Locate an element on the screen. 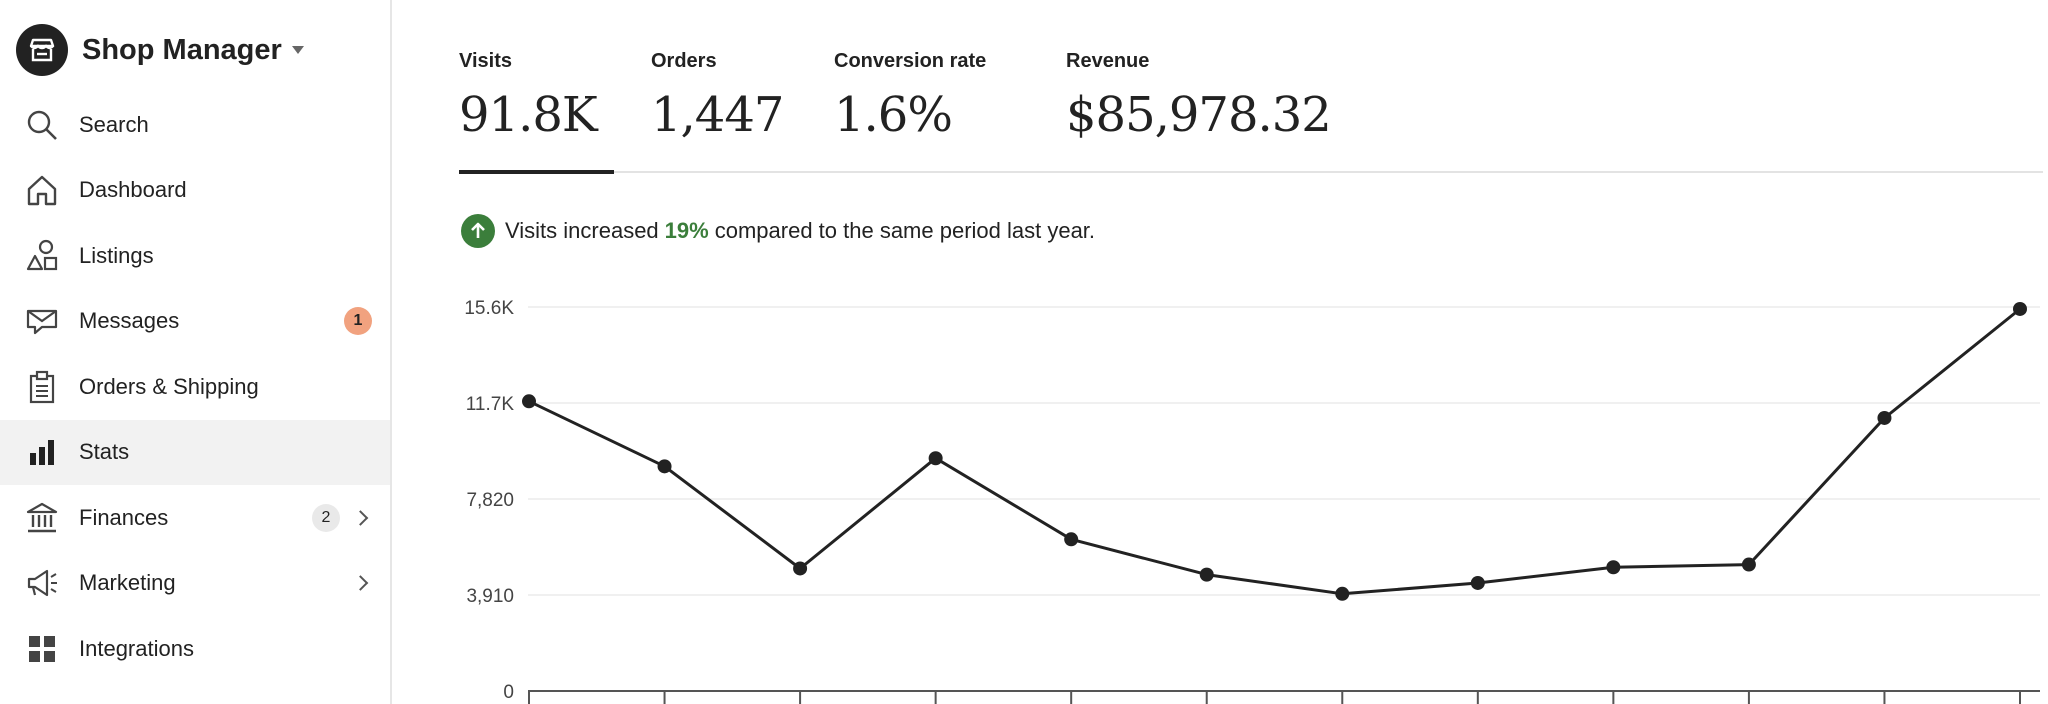 This screenshot has height=704, width=2048. messages-count-badge: 1 is located at coordinates (358, 321).